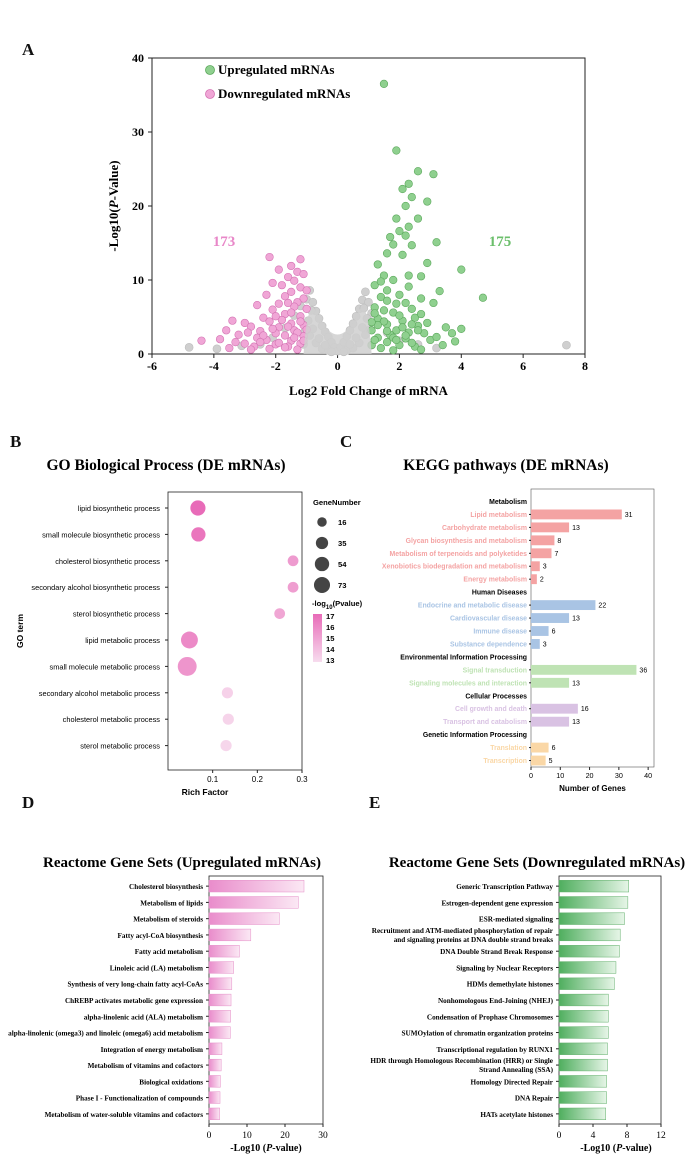 This screenshot has height=1156, width=685. Describe the element at coordinates (143, 1017) in the screenshot. I see `reactome-up-term-label: alpha-linolenic acid (ALA) metabolism` at that location.